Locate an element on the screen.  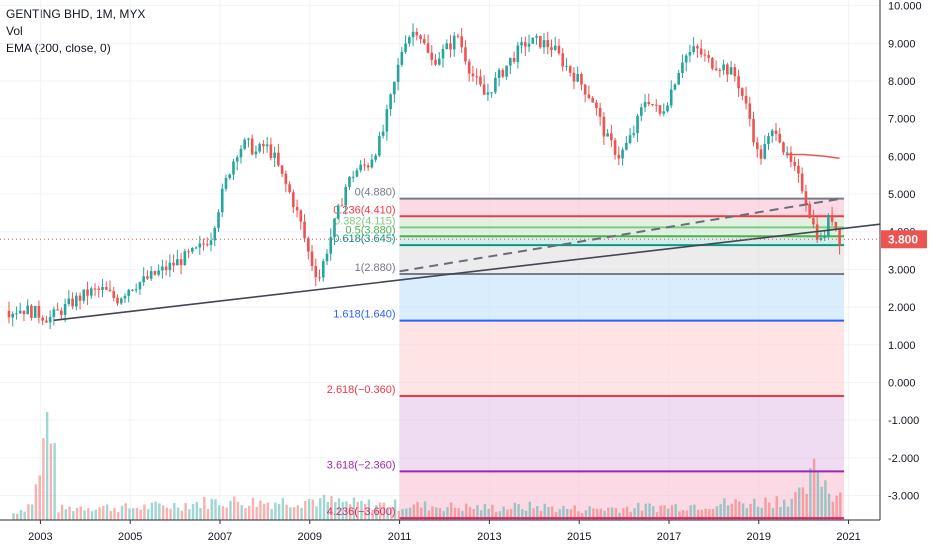
price-tick-label: 5.000 is located at coordinates (902, 195).